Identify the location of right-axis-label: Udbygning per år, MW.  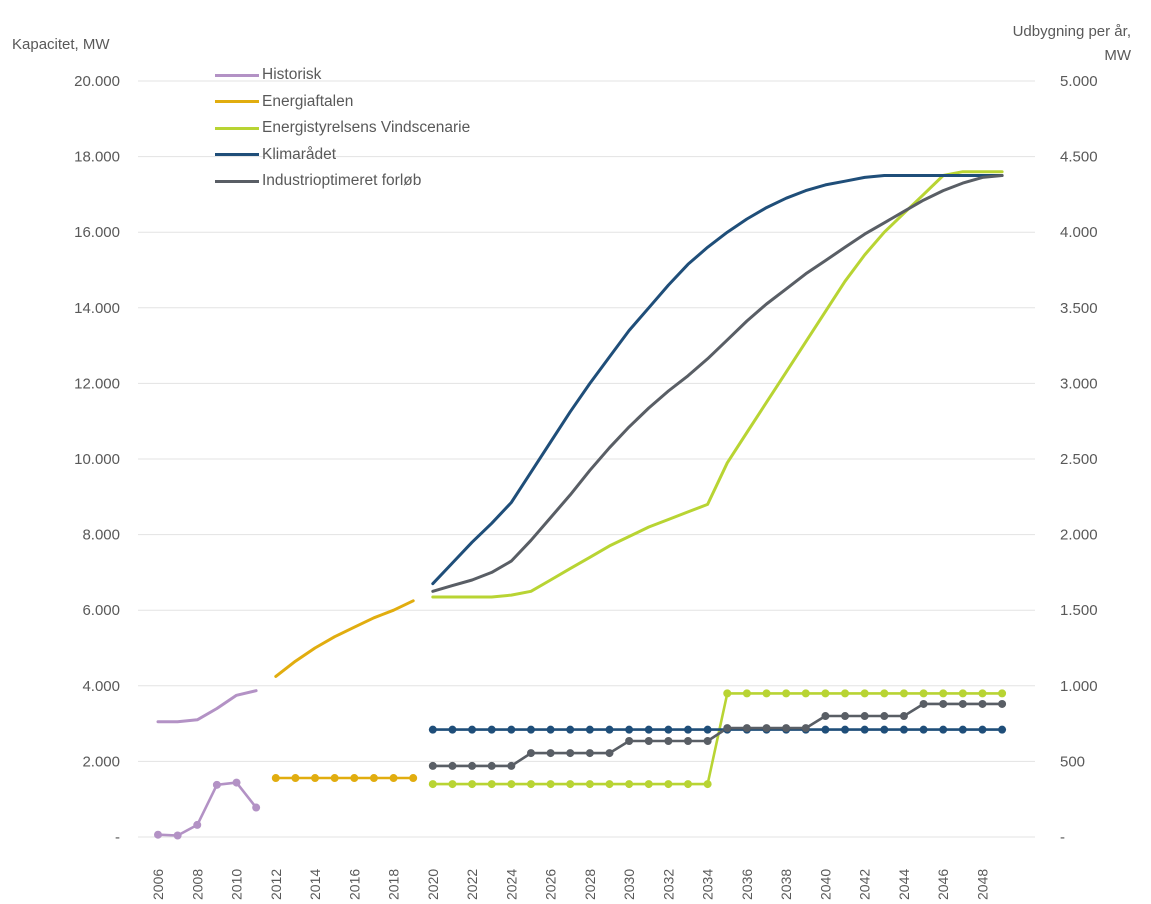
(1041, 44).